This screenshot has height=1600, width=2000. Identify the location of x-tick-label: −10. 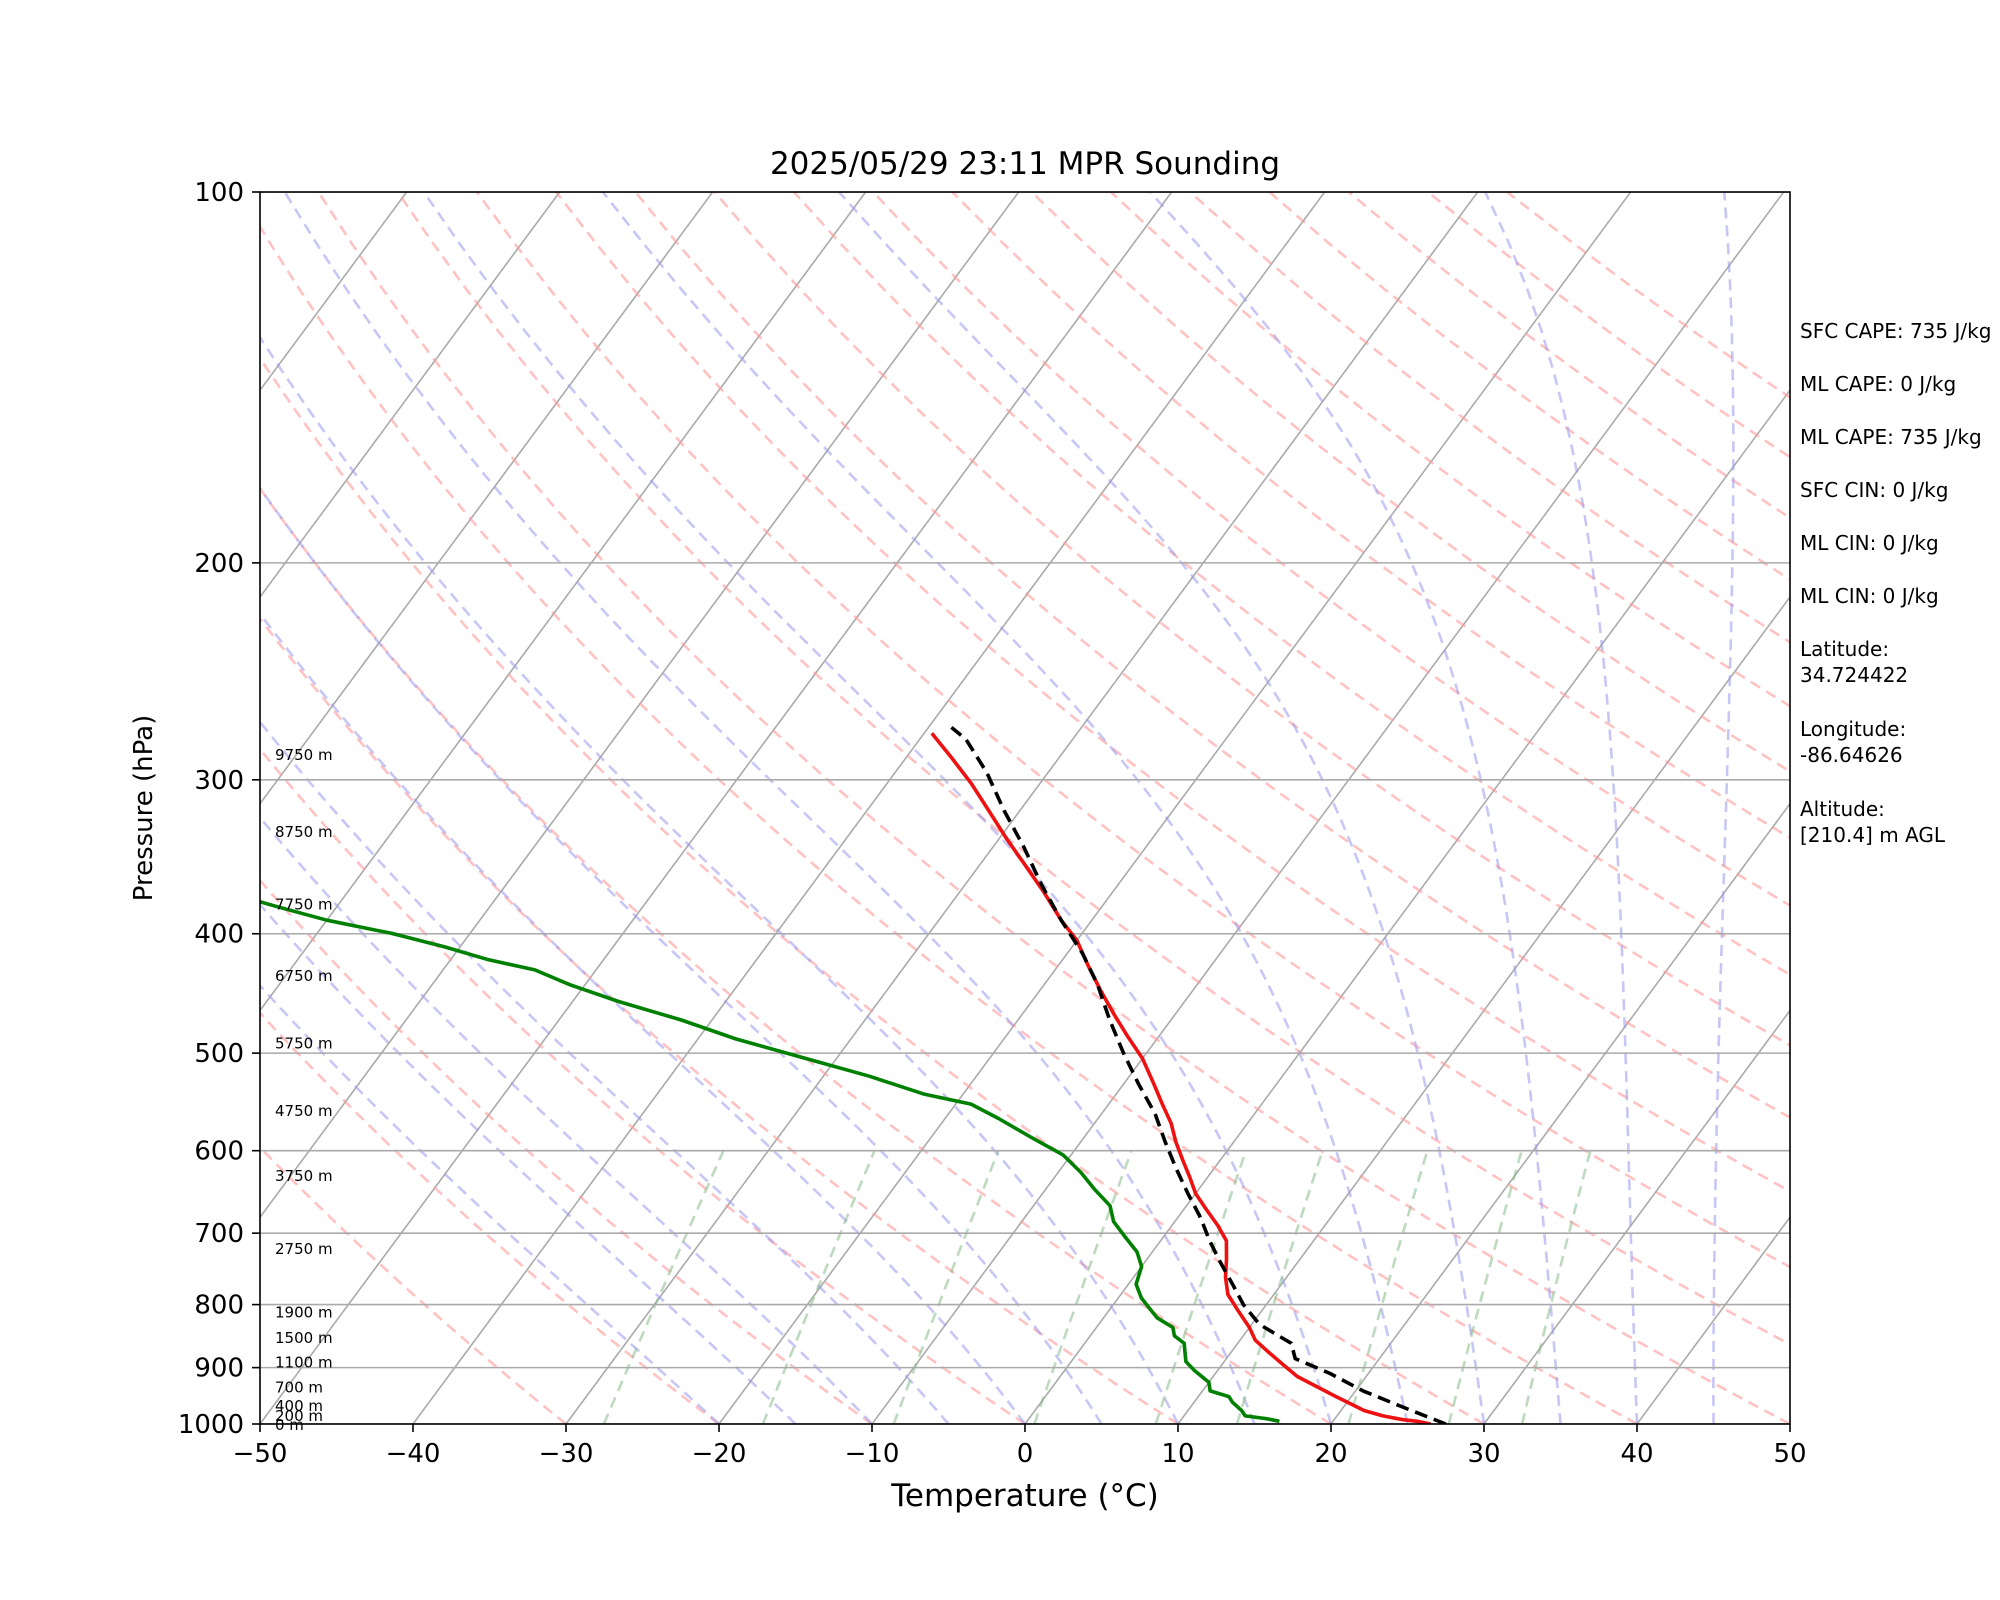
(872, 1454).